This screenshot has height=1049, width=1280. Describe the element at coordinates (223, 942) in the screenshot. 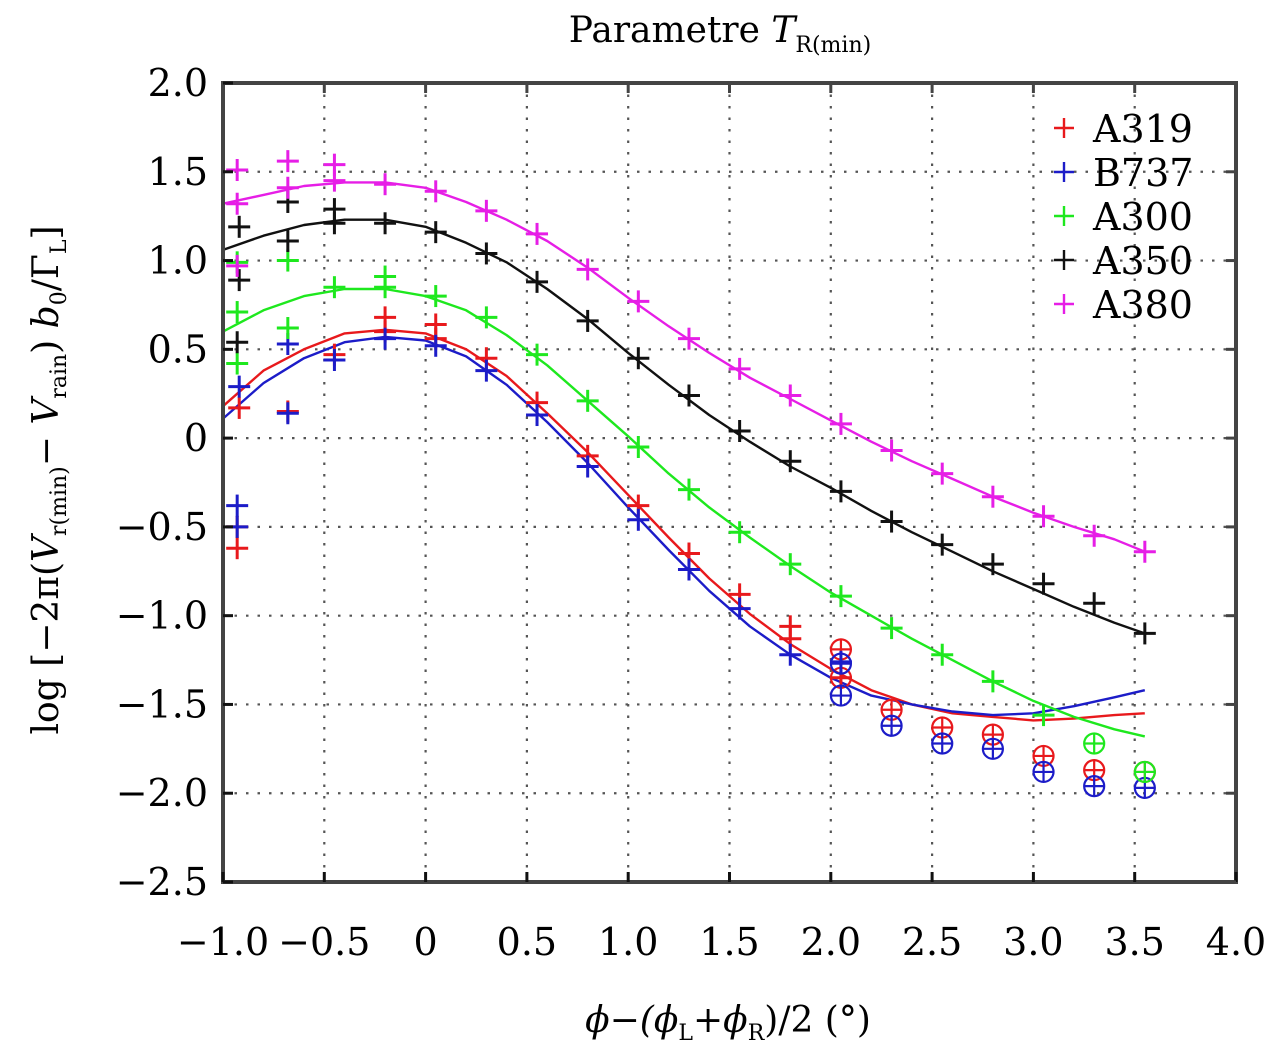

I see `x-tick-label: −1.0` at that location.